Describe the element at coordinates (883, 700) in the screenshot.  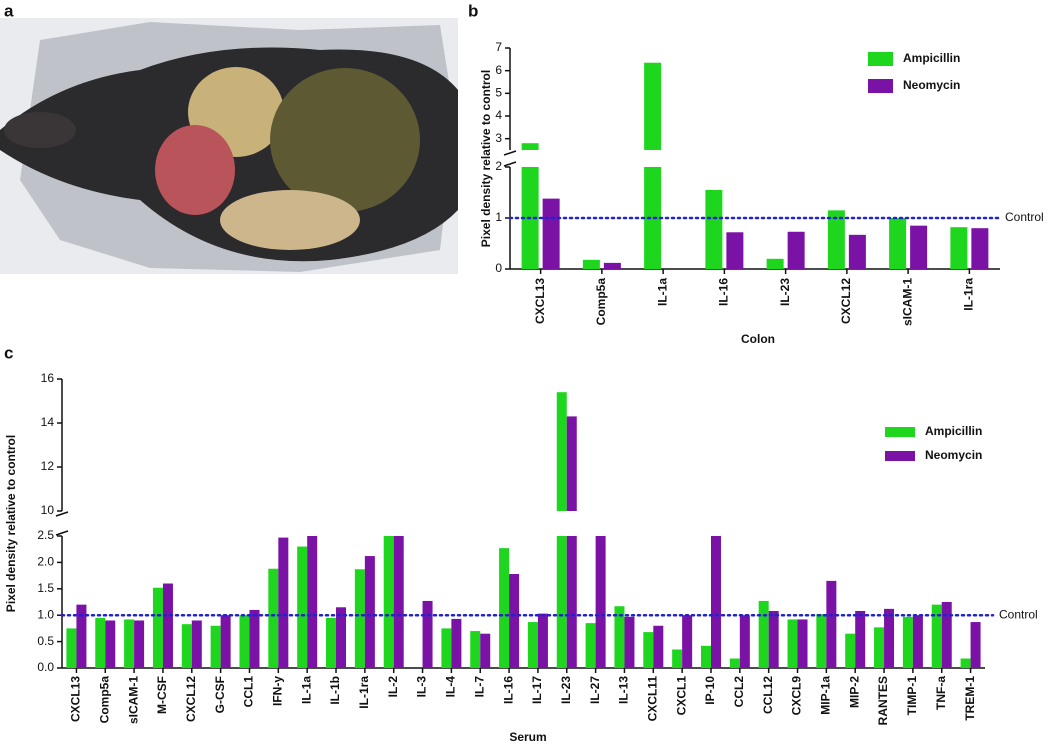
I see `x-tick-label: RANTES` at that location.